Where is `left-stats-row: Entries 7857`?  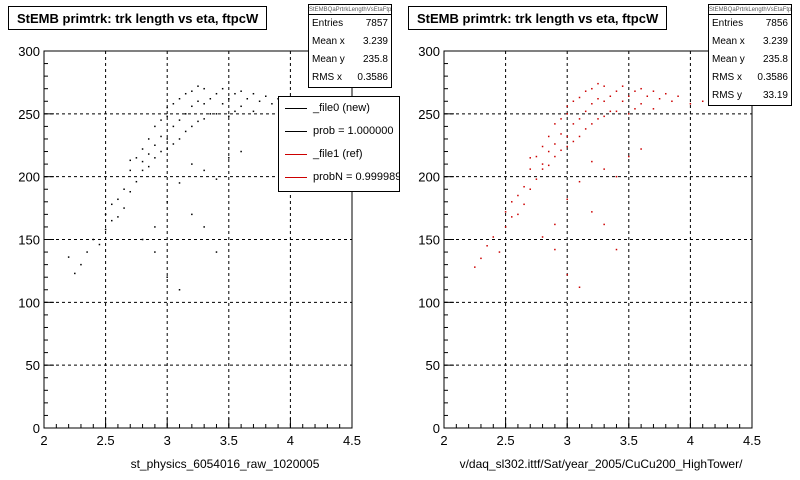 left-stats-row: Entries 7857 is located at coordinates (350, 24).